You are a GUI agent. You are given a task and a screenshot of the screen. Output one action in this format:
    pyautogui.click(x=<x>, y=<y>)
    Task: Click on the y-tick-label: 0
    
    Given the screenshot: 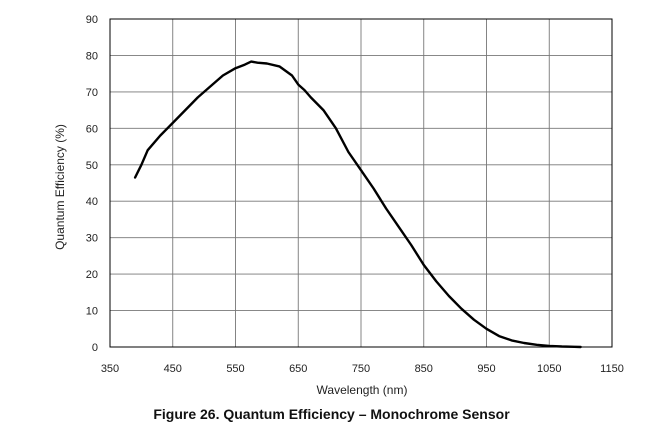 What is the action you would take?
    pyautogui.click(x=95, y=348)
    